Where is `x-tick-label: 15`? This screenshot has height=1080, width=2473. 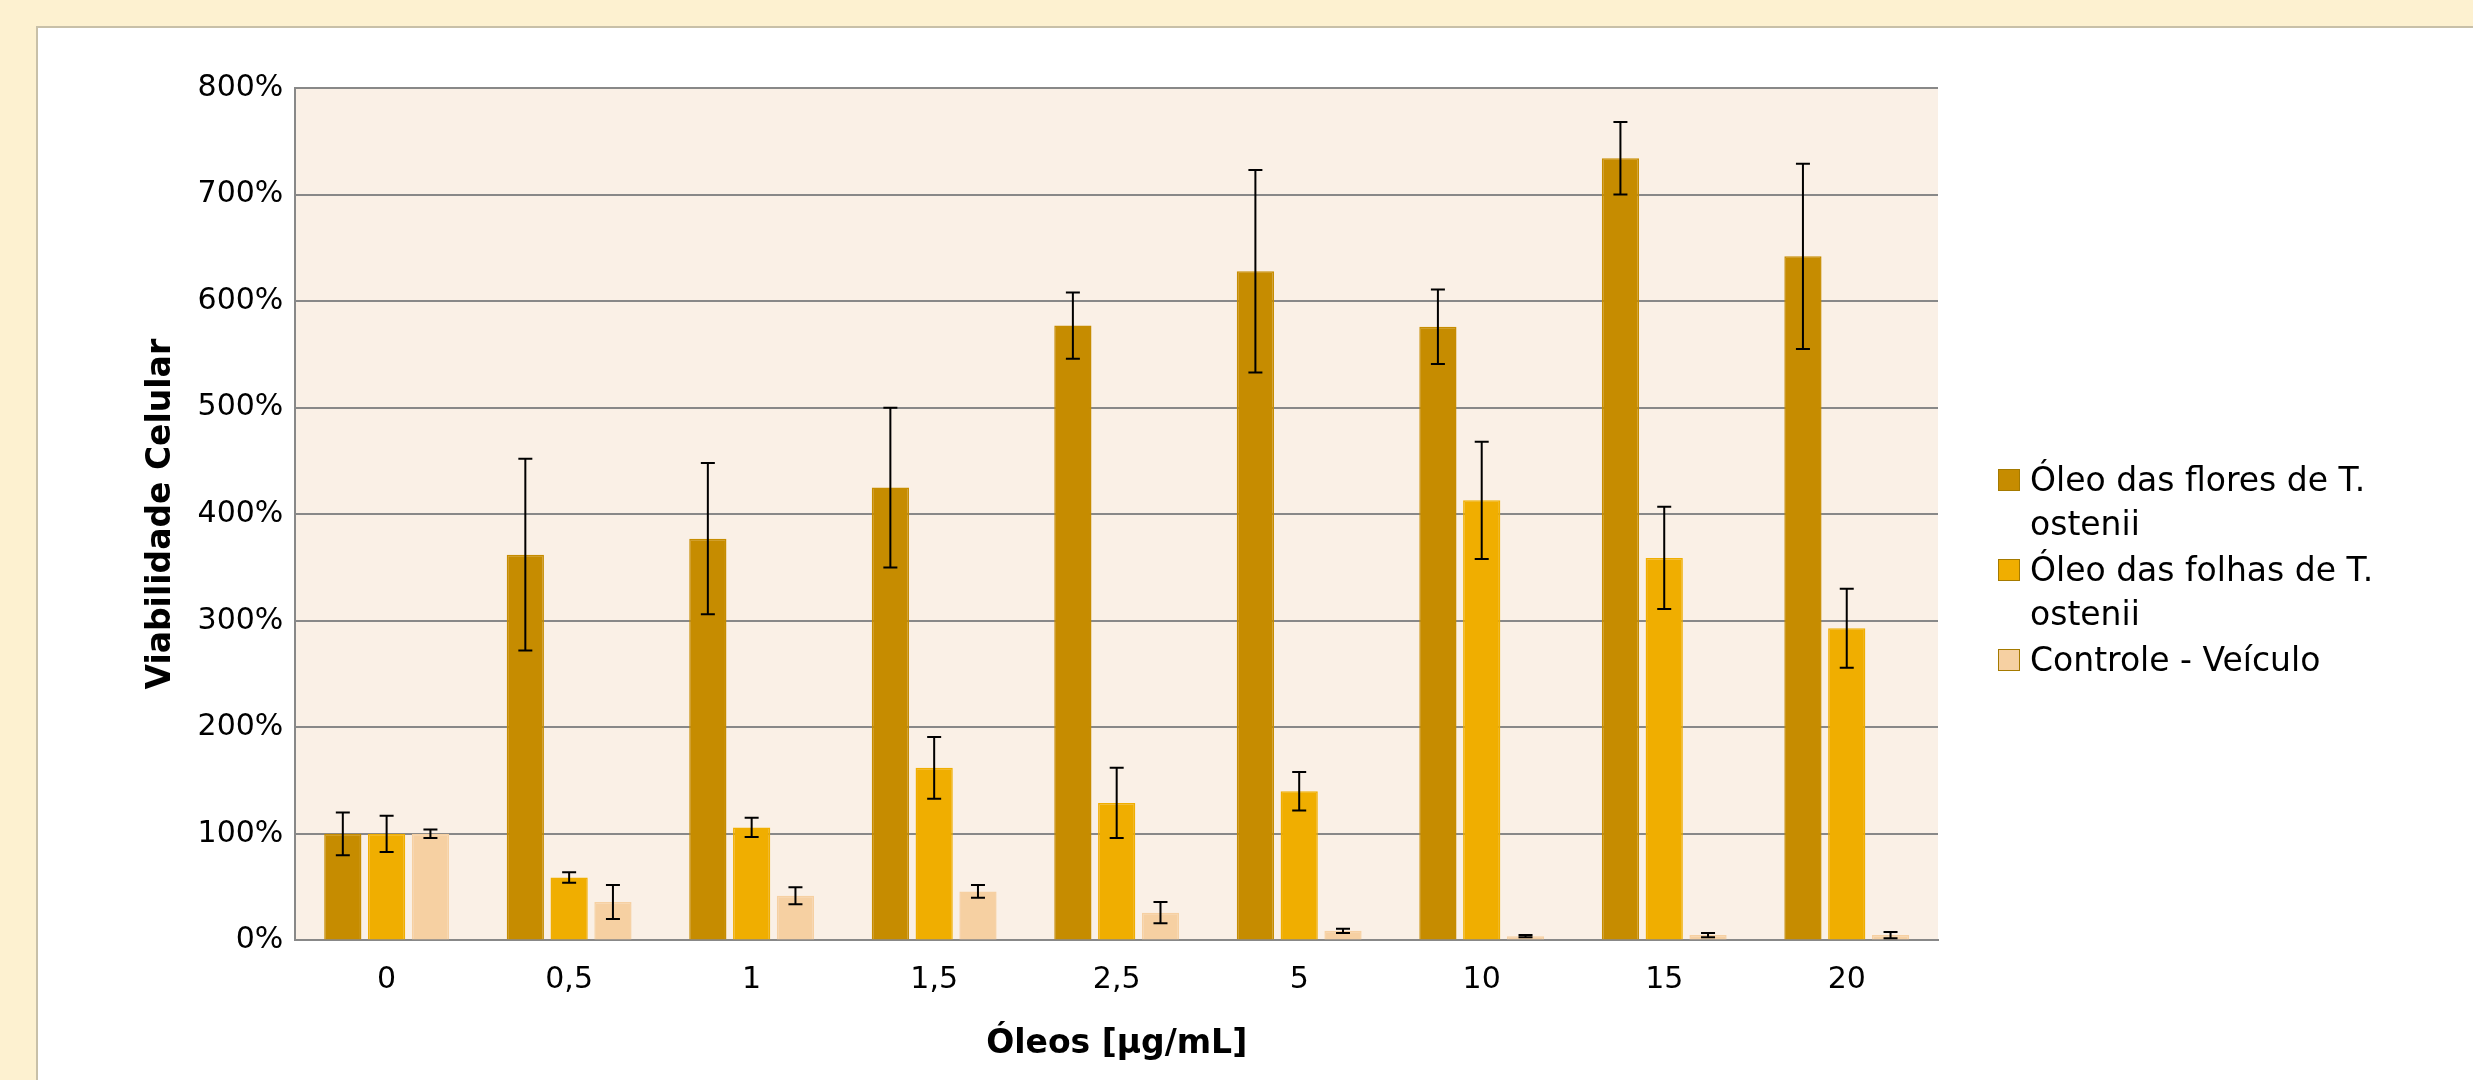
x-tick-label: 15 is located at coordinates (1664, 978).